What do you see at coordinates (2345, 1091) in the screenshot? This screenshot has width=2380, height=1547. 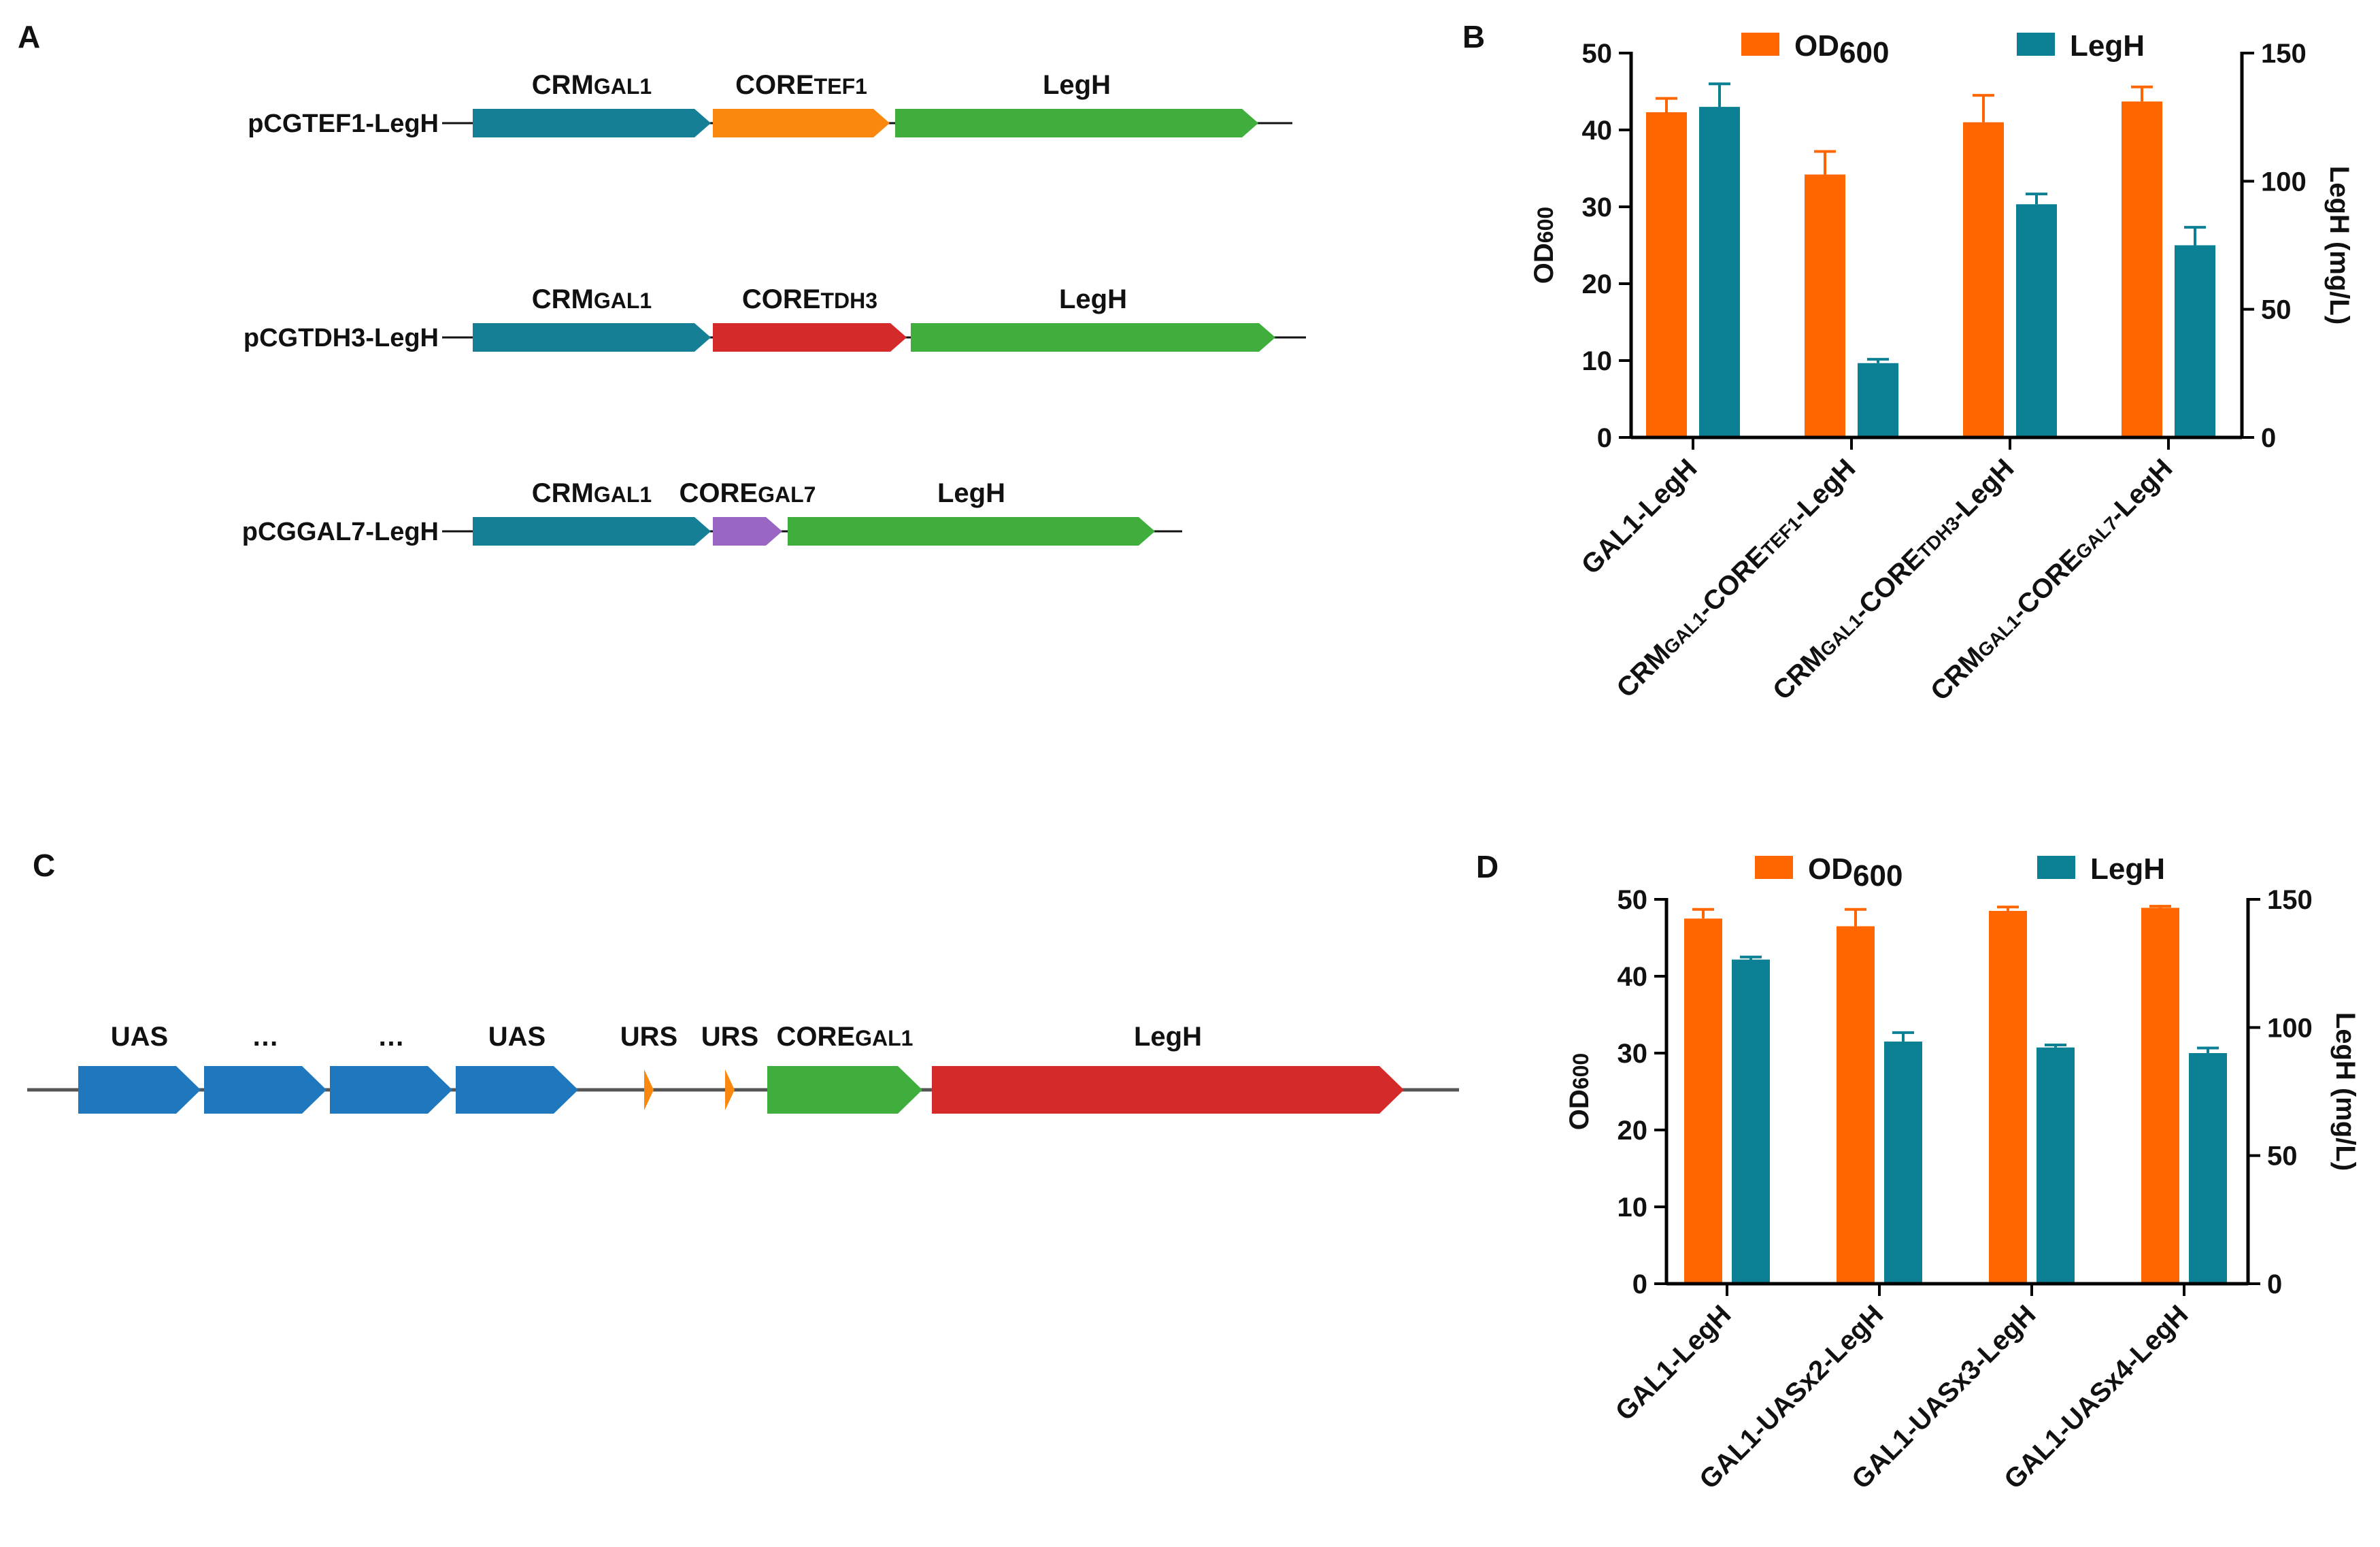 I see `y-axis-label-right: LegH (mg/L)` at bounding box center [2345, 1091].